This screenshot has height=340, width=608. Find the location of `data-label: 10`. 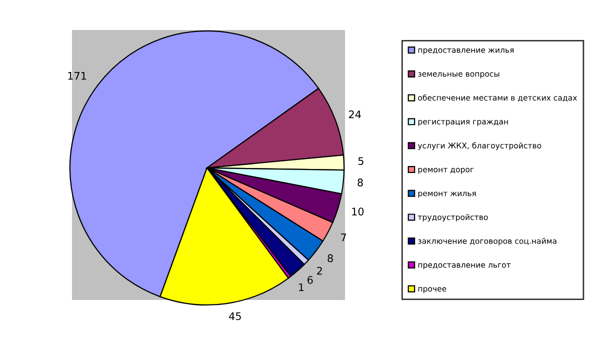

data-label: 10 is located at coordinates (358, 212).